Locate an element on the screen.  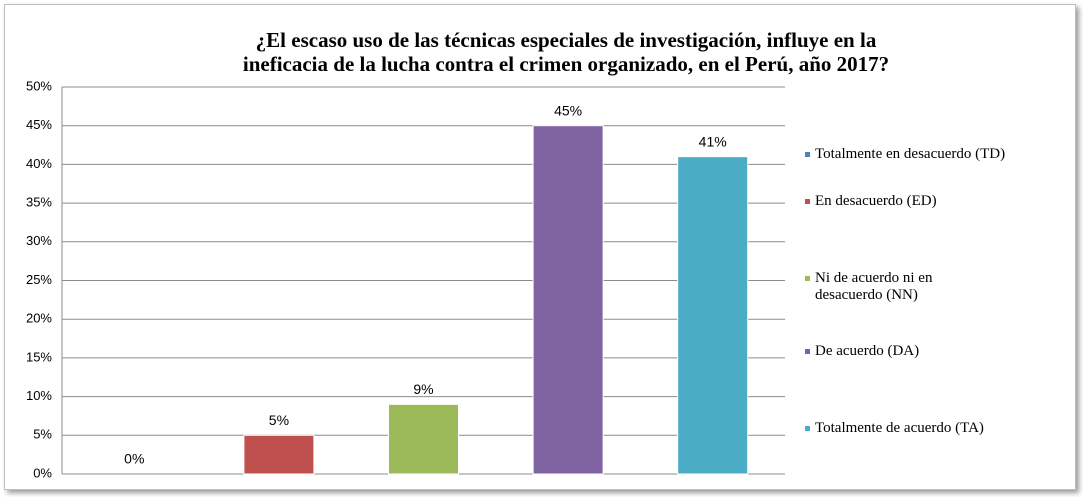
legend-label: Ni de acuerdo ni en desacuerdo (NN) is located at coordinates (874, 286).